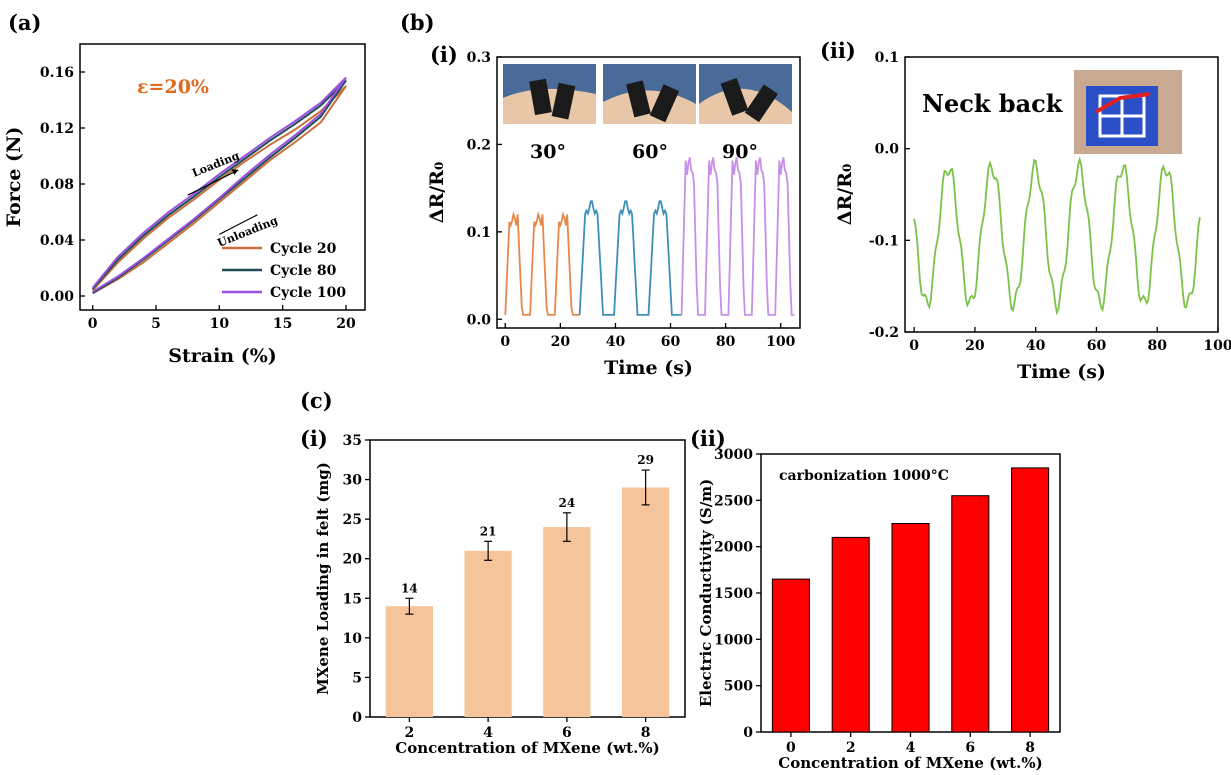 The width and height of the screenshot is (1231, 775). I want to click on data-label: 29, so click(645, 460).